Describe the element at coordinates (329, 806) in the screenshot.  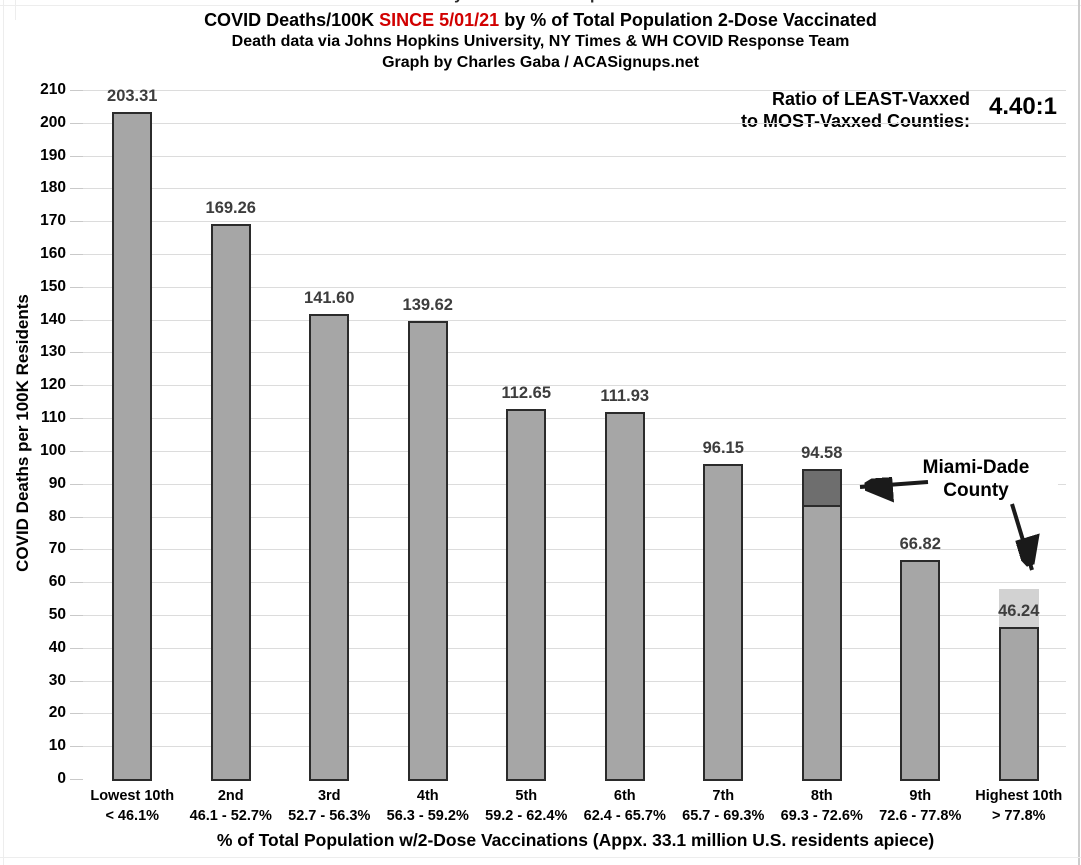
I see `x-tick-label: 3rd 52.7 - 56.3%` at that location.